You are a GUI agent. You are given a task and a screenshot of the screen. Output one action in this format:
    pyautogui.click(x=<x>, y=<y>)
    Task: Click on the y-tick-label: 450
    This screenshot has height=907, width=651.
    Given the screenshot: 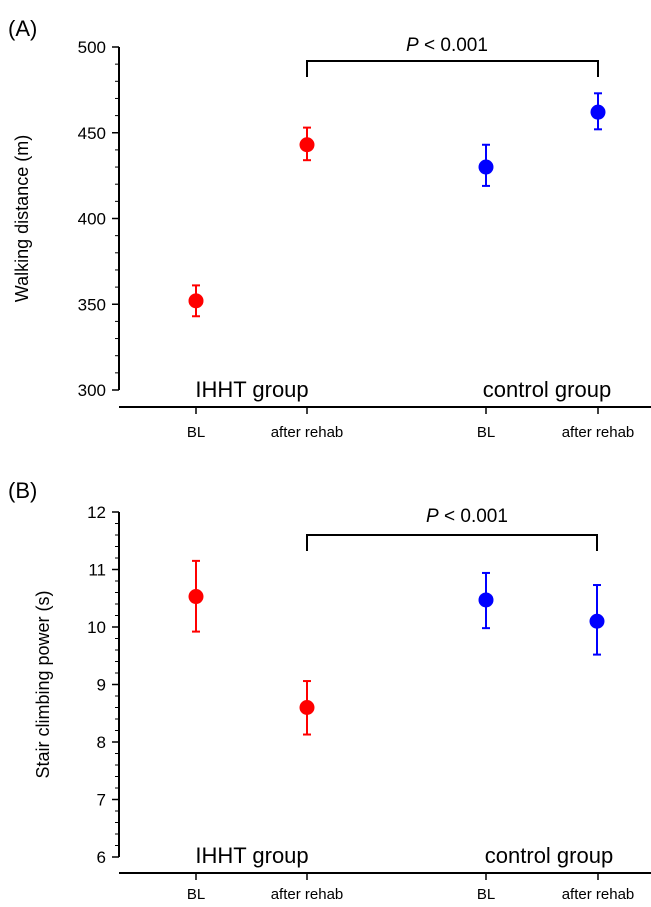 What is the action you would take?
    pyautogui.click(x=92, y=133)
    